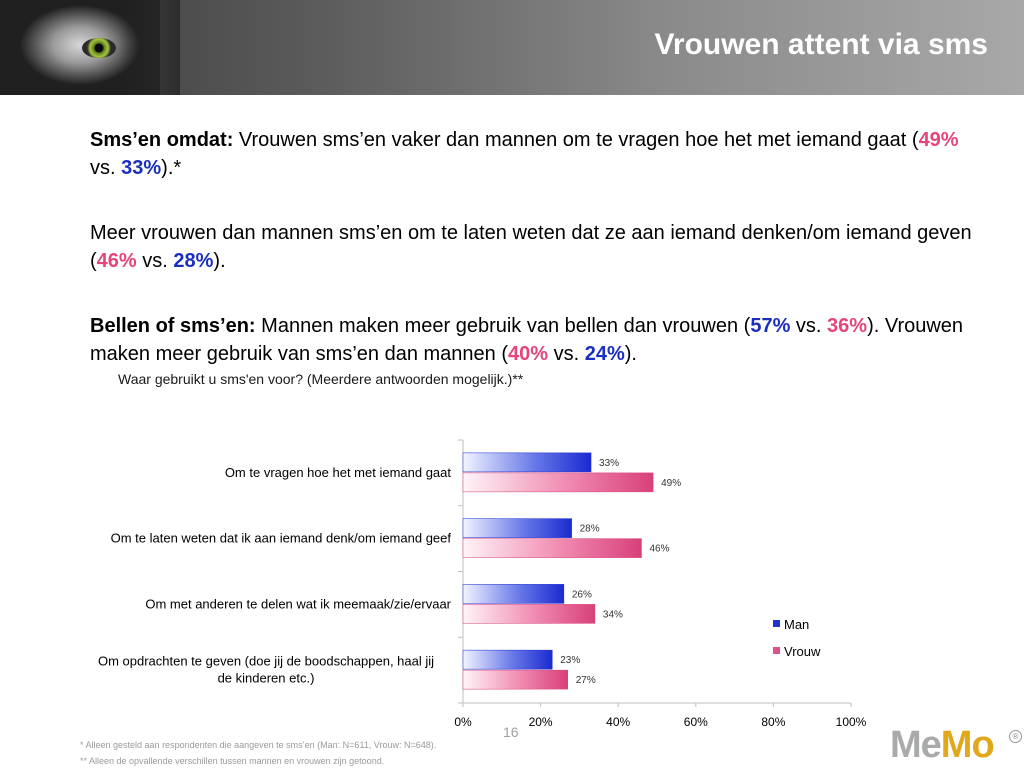  What do you see at coordinates (511, 732) in the screenshot?
I see `page-number: 16` at bounding box center [511, 732].